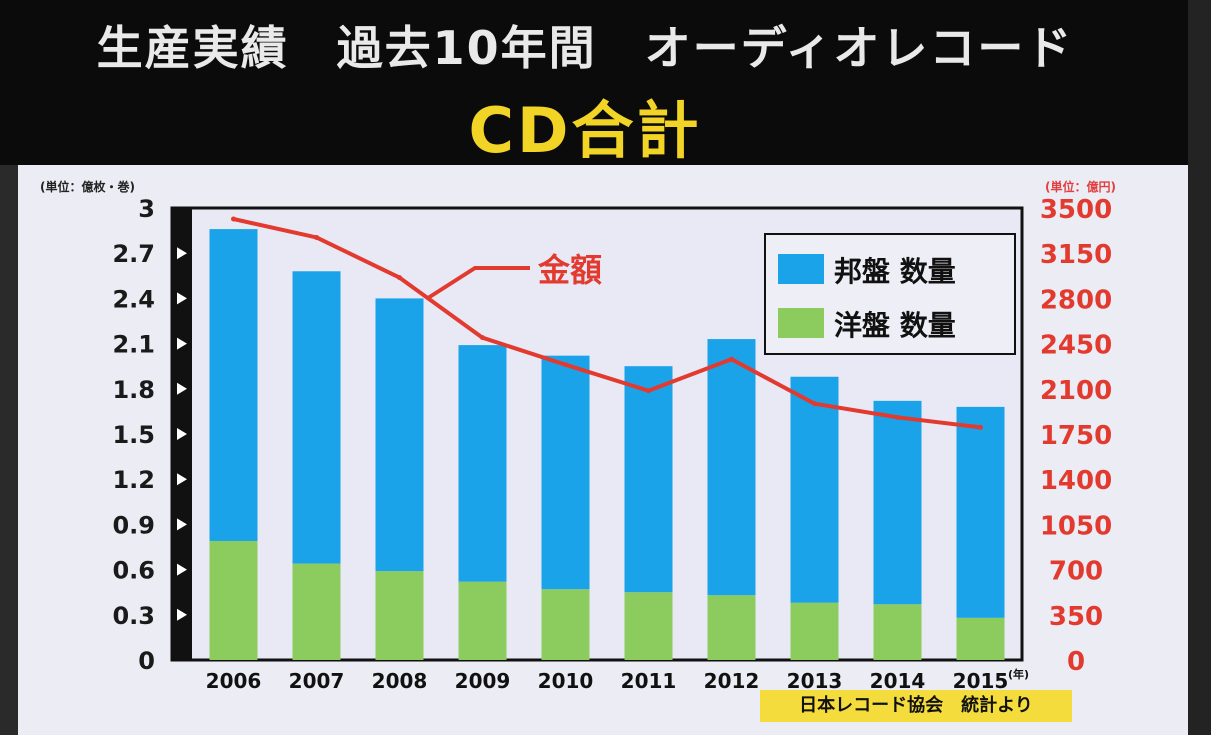 The height and width of the screenshot is (735, 1211). What do you see at coordinates (133, 525) in the screenshot?
I see `left-tick-label: 0.9` at bounding box center [133, 525].